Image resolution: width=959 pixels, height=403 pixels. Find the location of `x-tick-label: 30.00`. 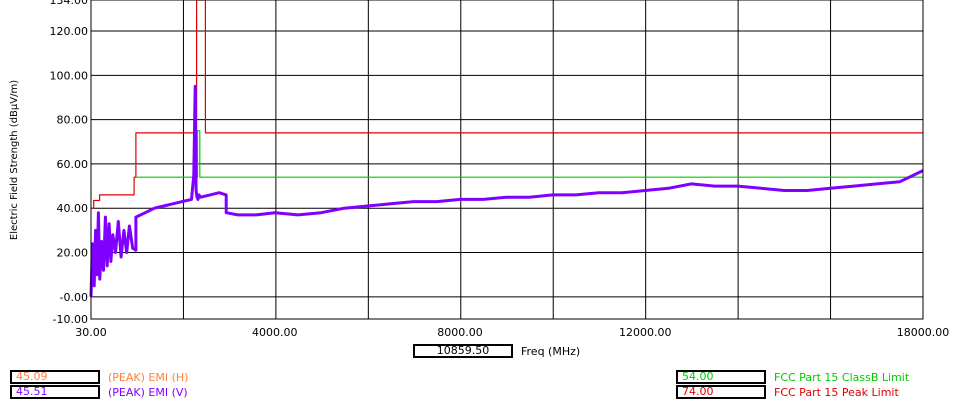

x-tick-label: 30.00 is located at coordinates (91, 332).